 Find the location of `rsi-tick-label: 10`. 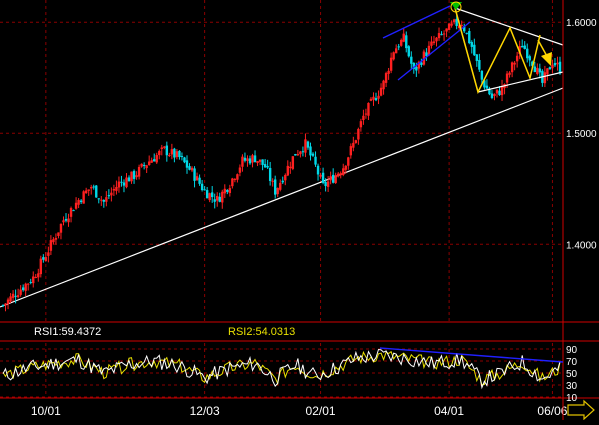

rsi-tick-label: 10 is located at coordinates (572, 398).